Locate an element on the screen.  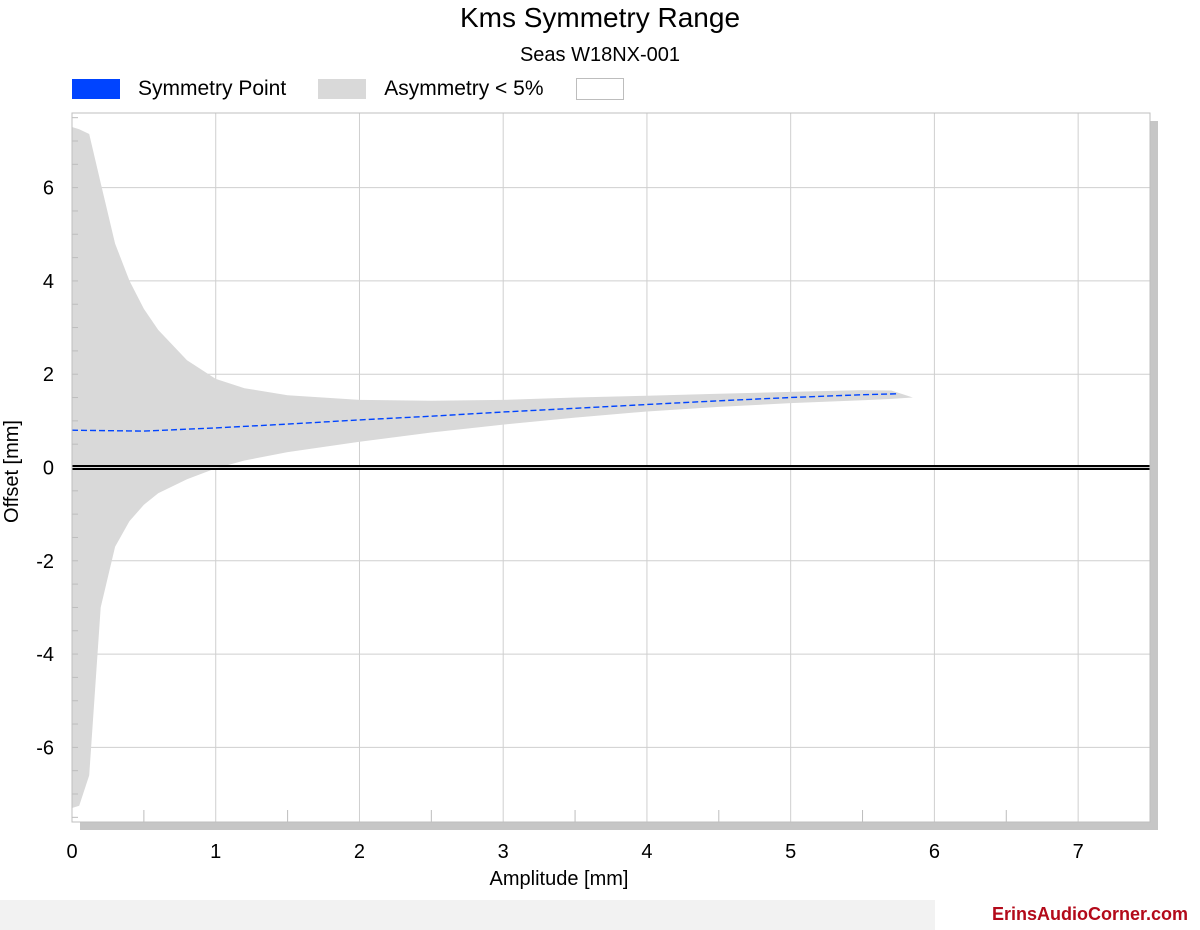
footer-brand: ErinsAudioCorner.com is located at coordinates (1089, 914).